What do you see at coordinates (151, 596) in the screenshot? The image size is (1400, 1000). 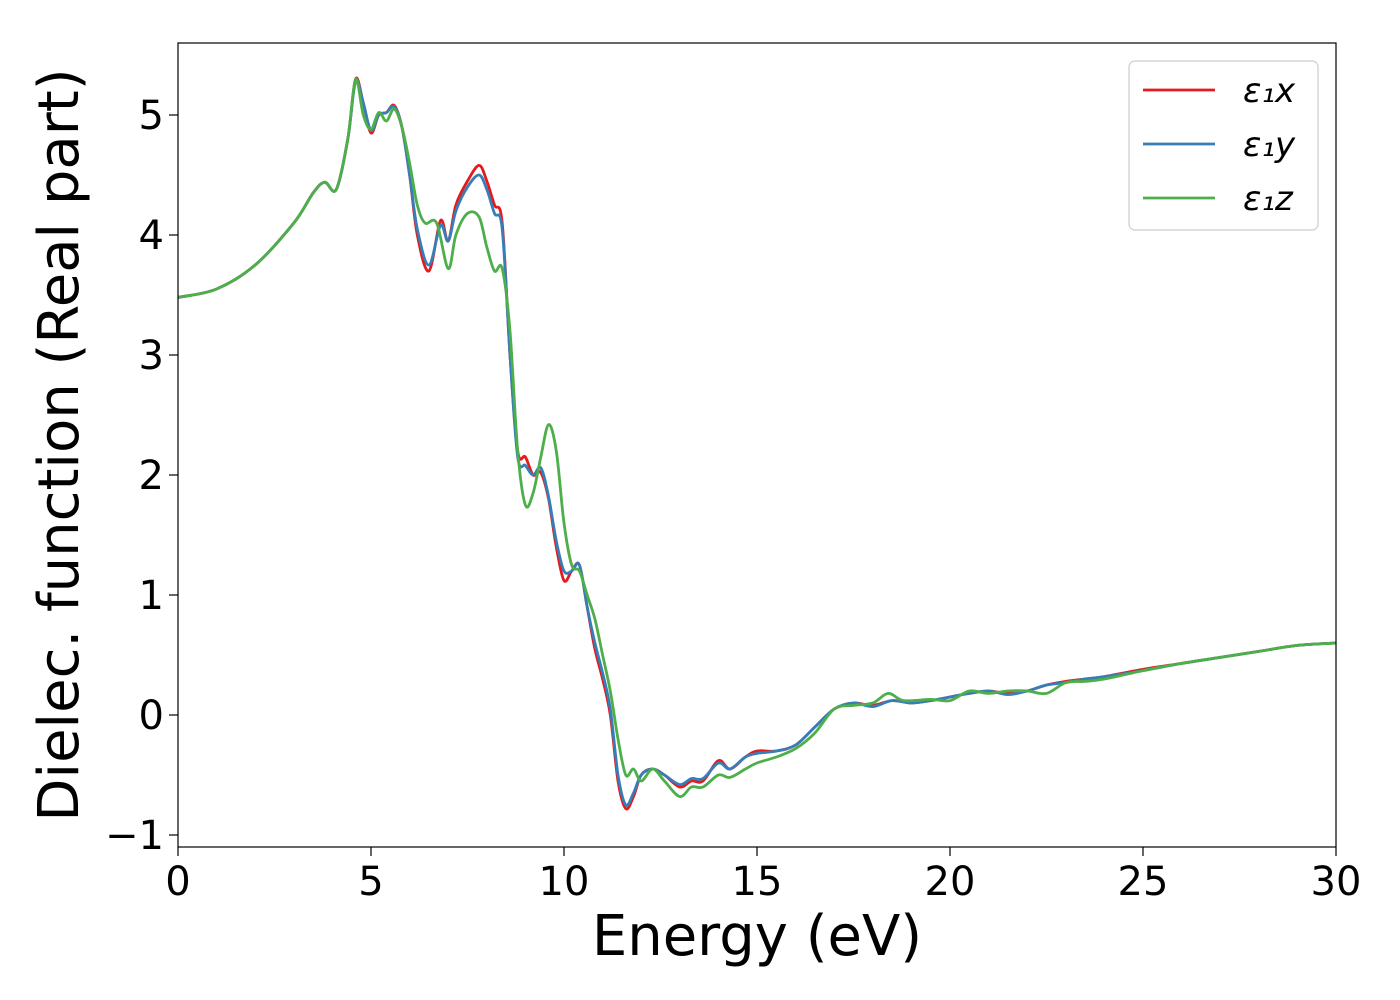 I see `y-tick-label: 1` at bounding box center [151, 596].